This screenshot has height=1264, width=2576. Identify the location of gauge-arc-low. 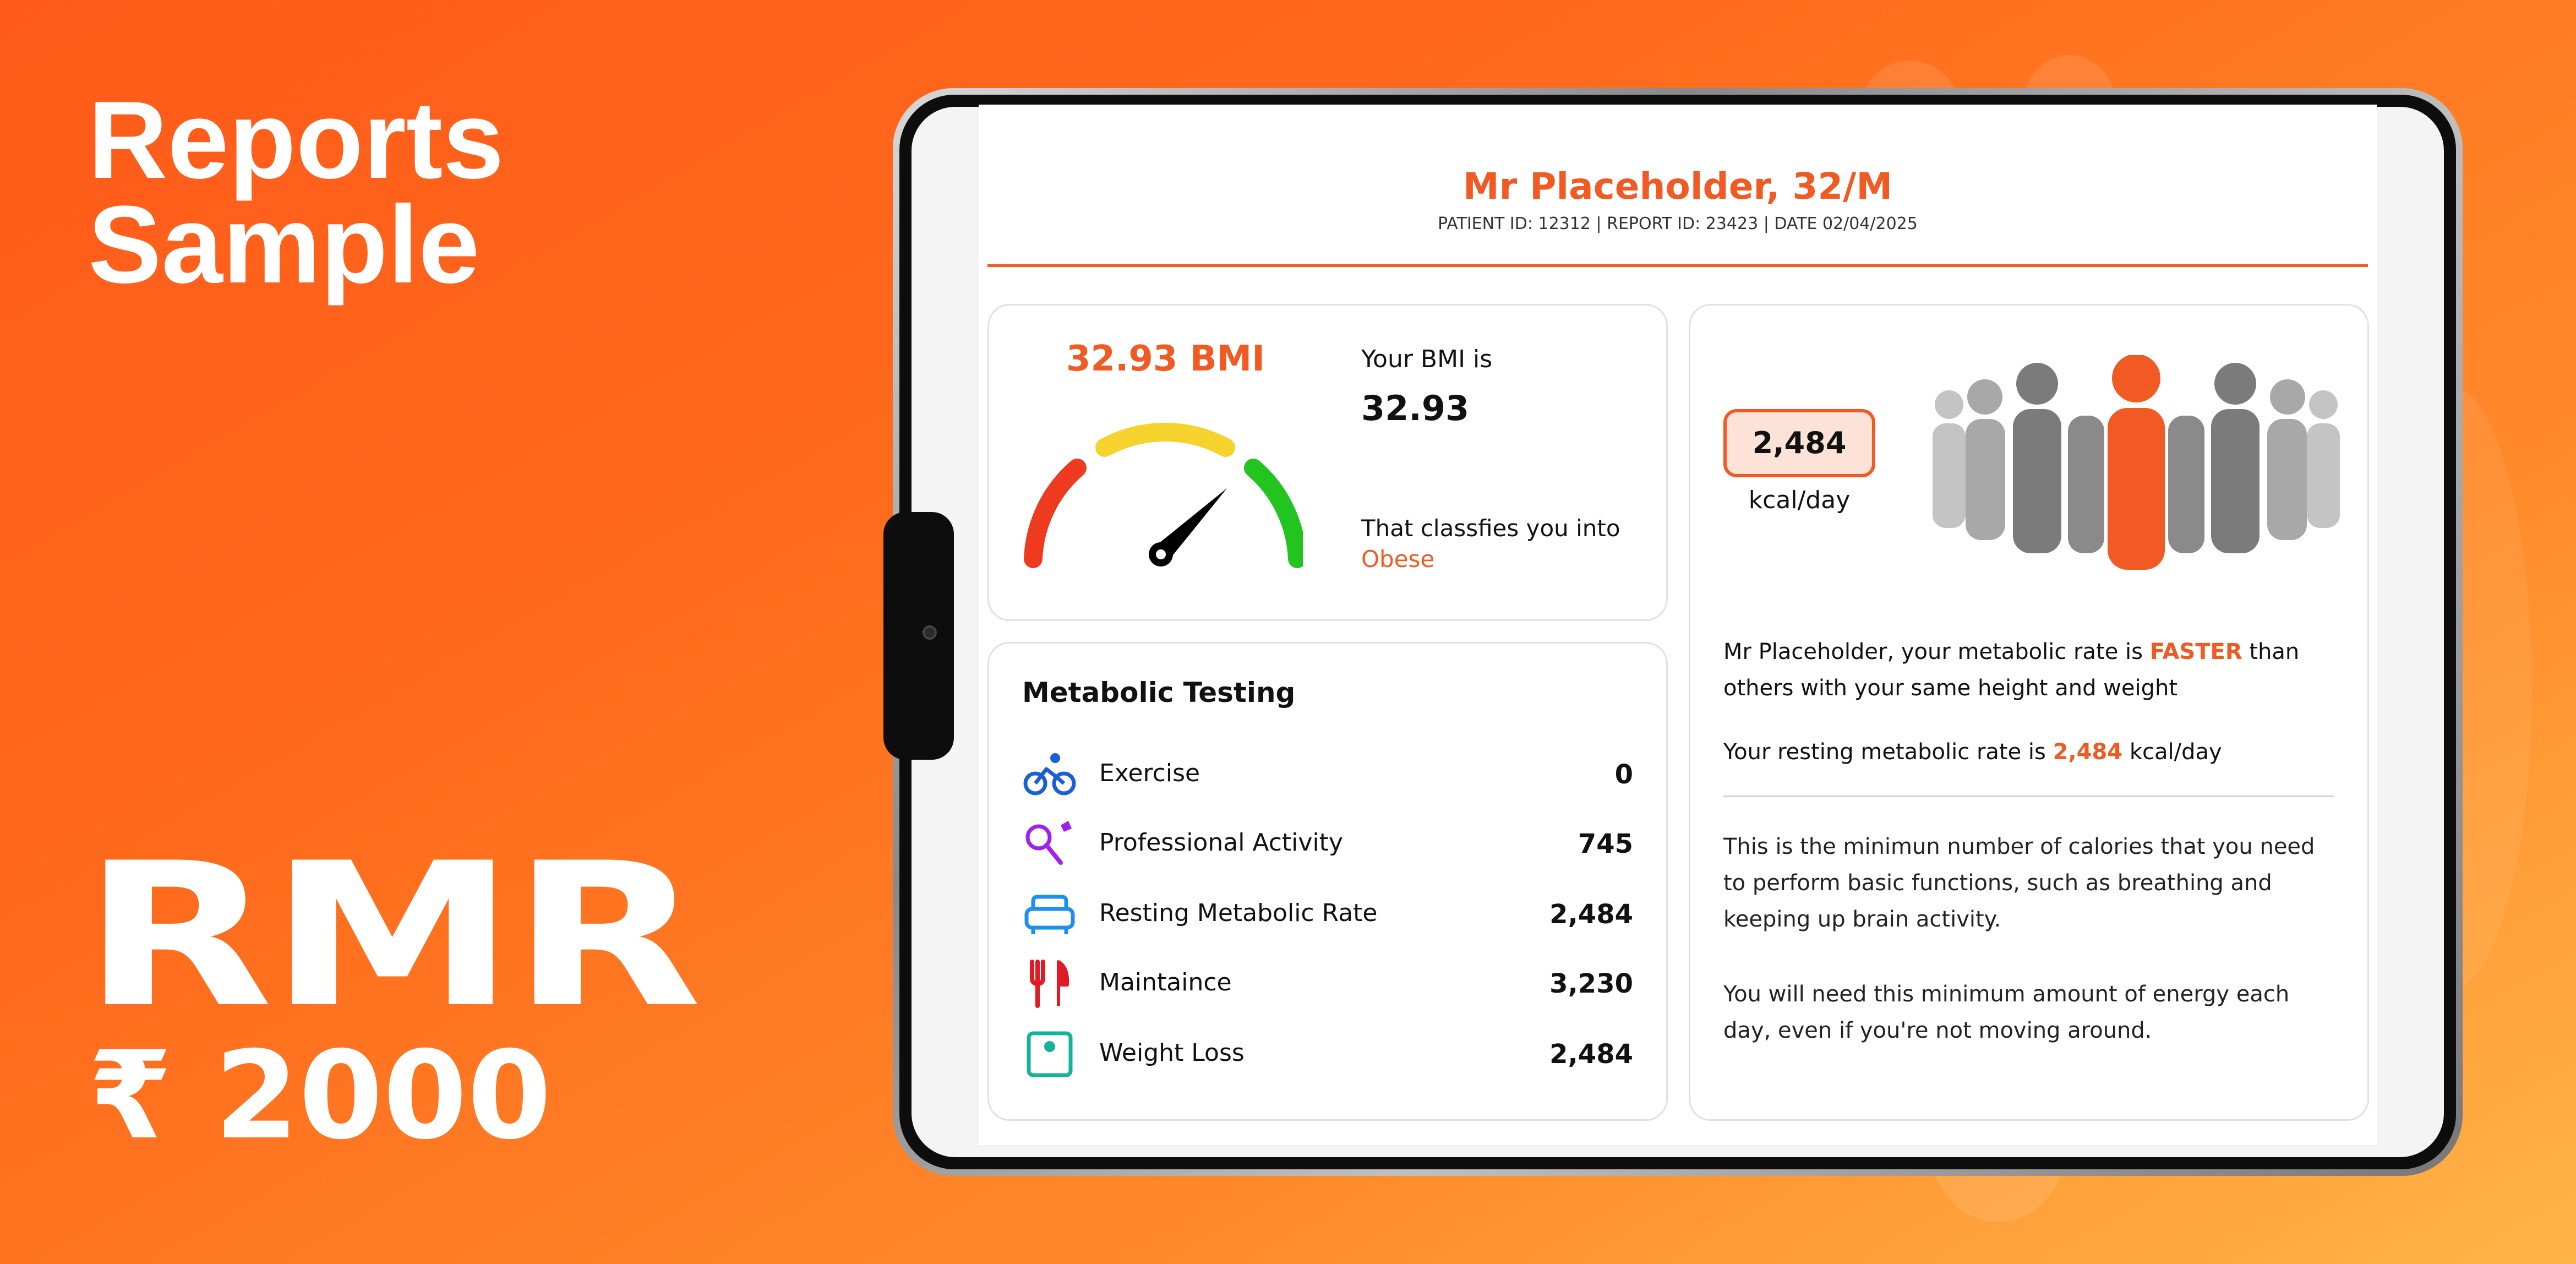
(1056, 513).